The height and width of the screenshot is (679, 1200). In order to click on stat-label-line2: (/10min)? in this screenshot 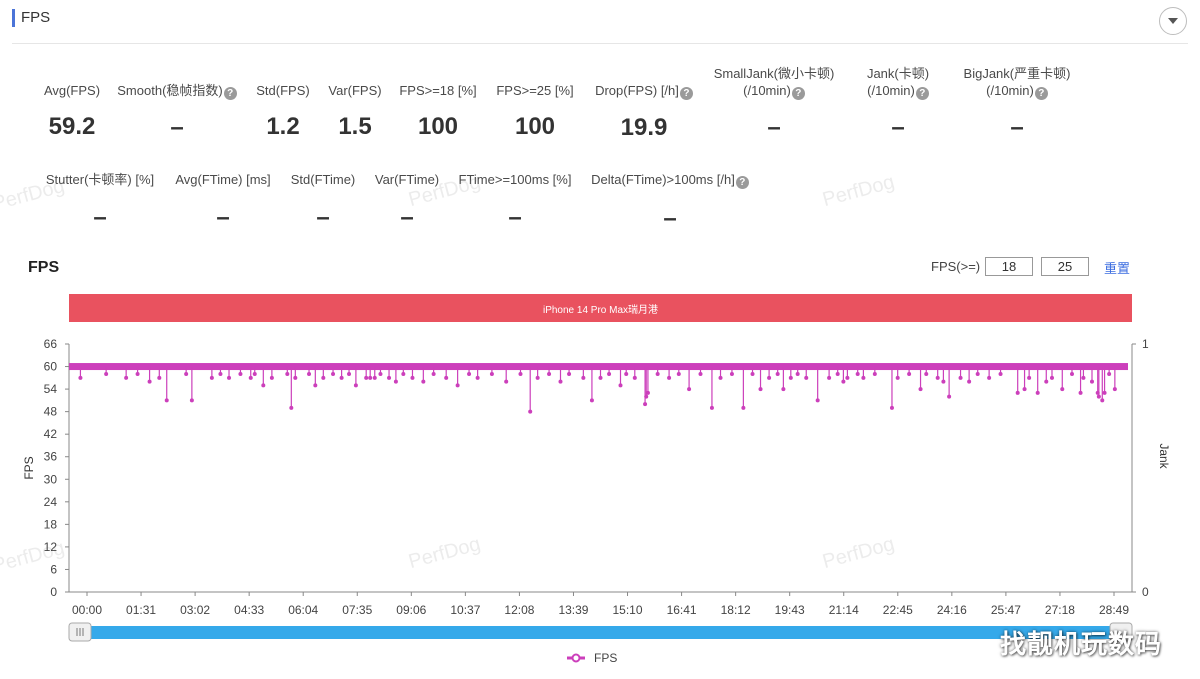, I will do `click(1017, 91)`.